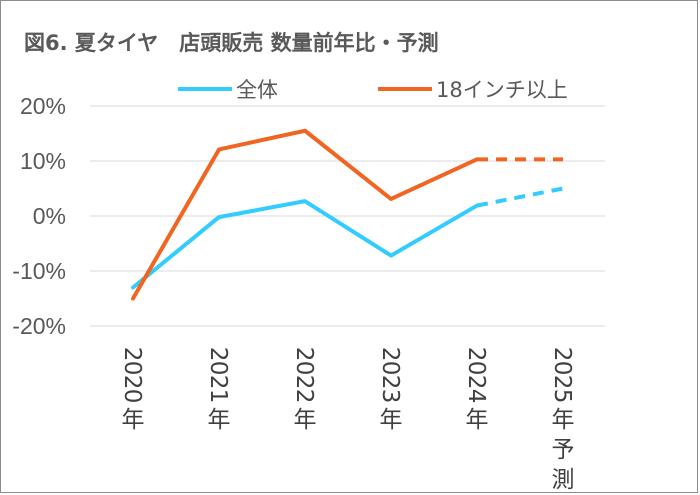 The width and height of the screenshot is (700, 495). What do you see at coordinates (563, 450) in the screenshot?
I see `svg-text: 予` at bounding box center [563, 450].